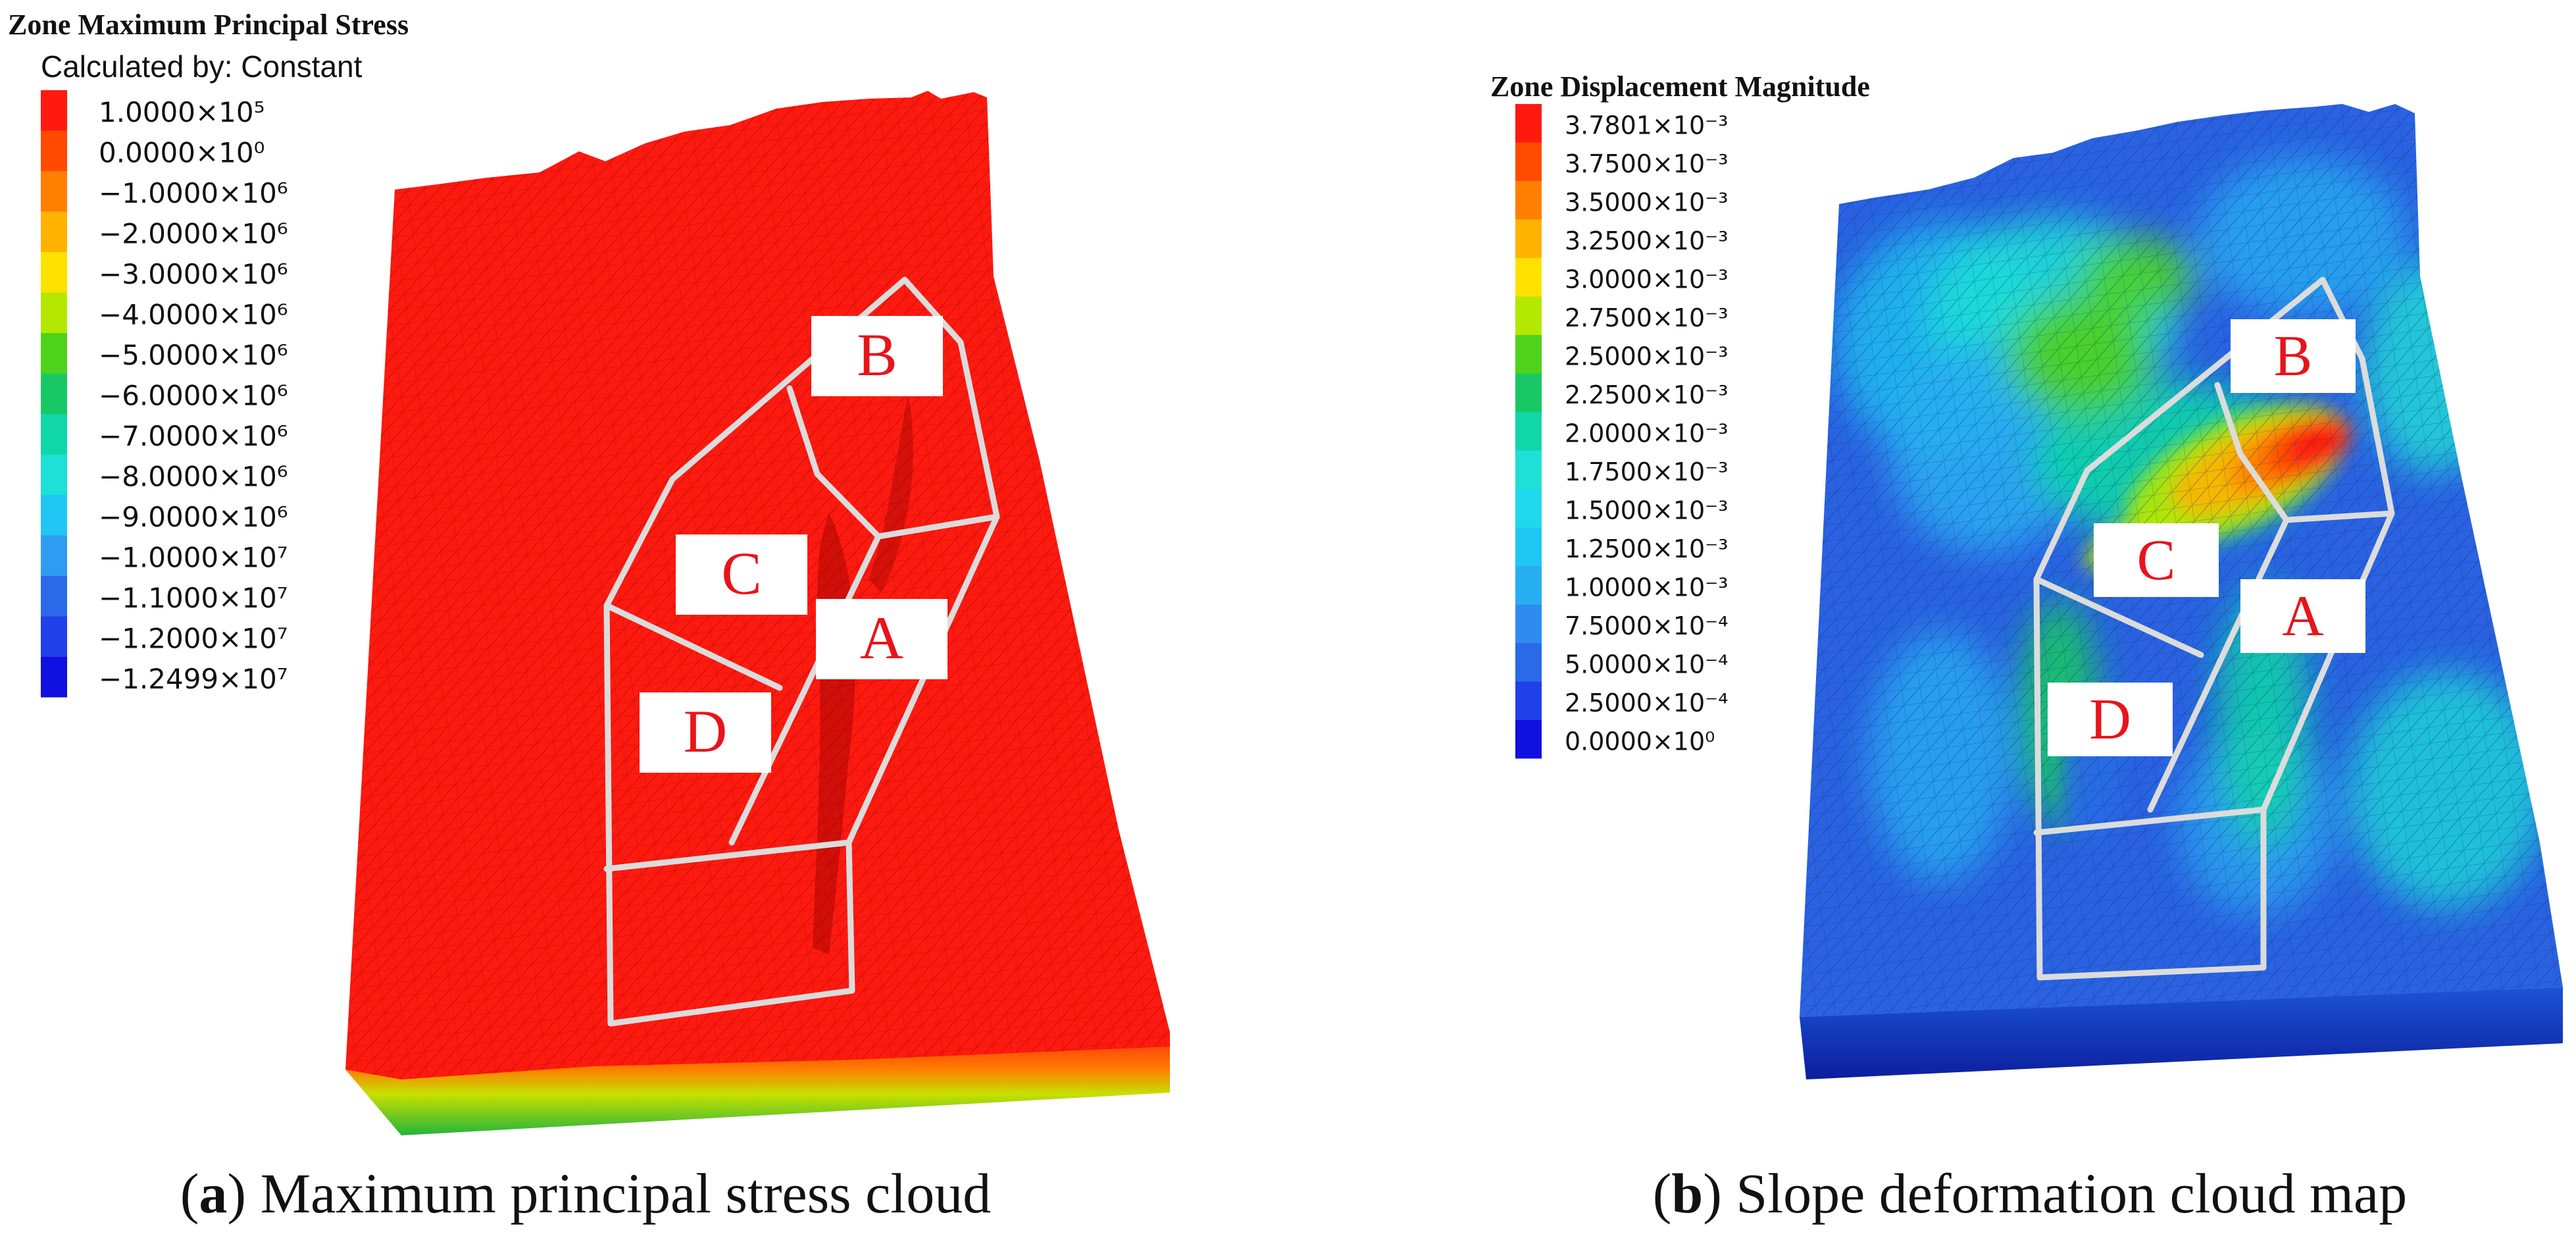  What do you see at coordinates (1646, 163) in the screenshot?
I see `legend-b-label-1: 3.7500×10⁻³` at bounding box center [1646, 163].